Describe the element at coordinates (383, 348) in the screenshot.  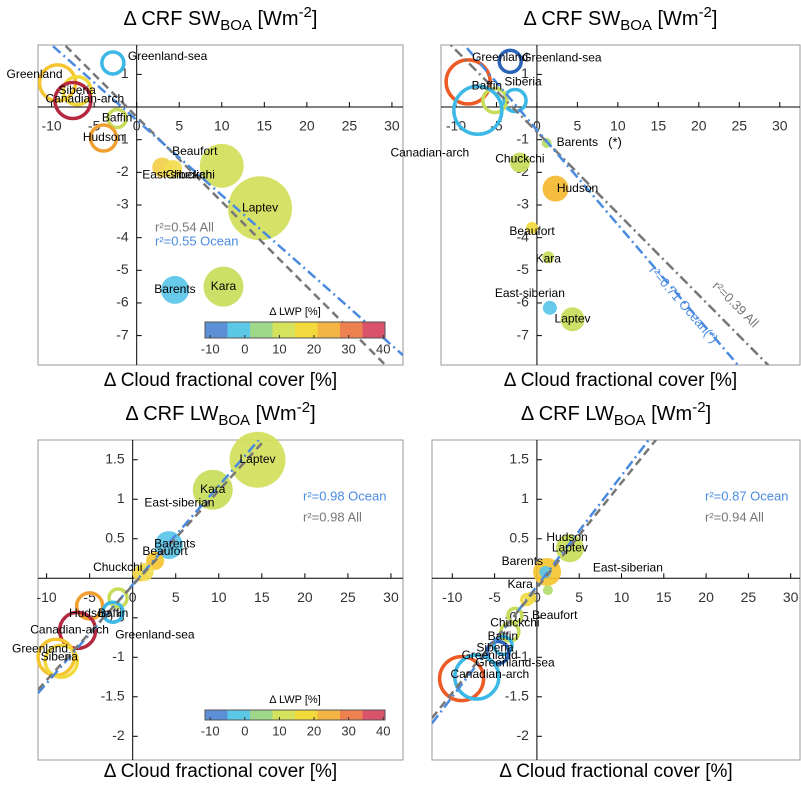
I see `colorbar-tick-label: 40` at that location.